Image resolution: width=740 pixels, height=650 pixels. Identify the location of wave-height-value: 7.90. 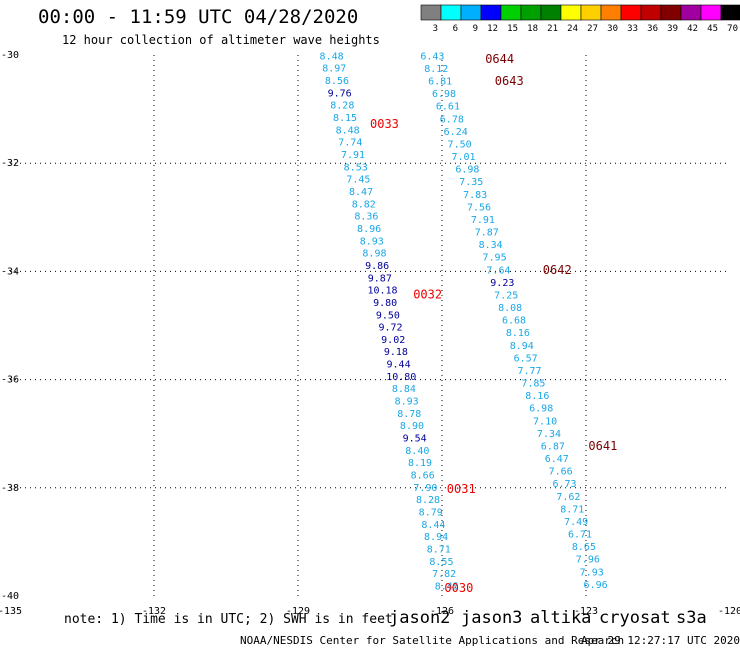
(425, 488).